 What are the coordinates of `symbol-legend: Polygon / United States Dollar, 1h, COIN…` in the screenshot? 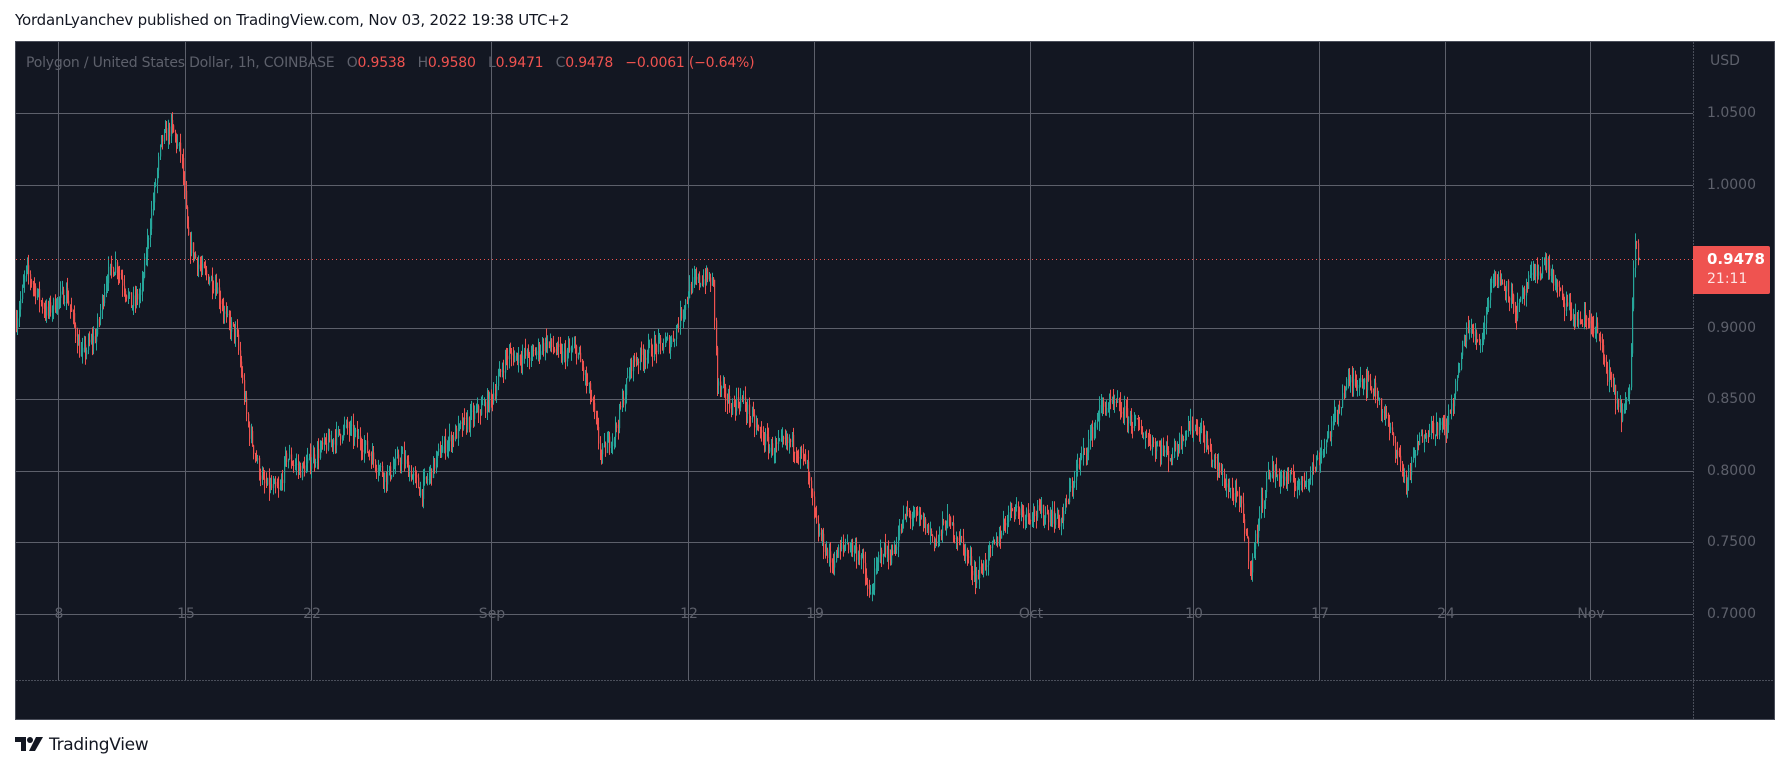 It's located at (390, 63).